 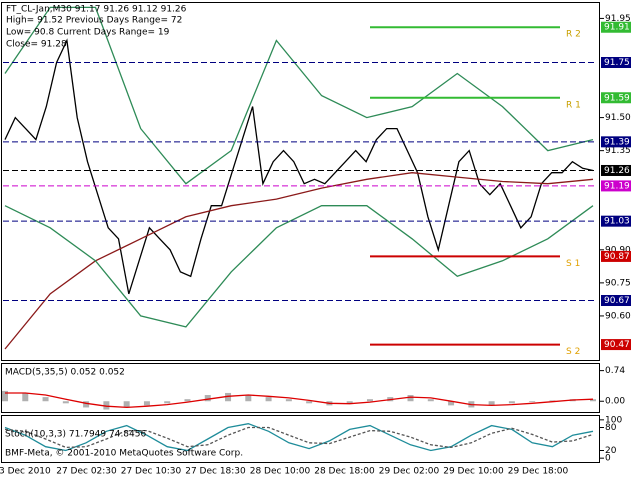 I want to click on info: Low= 90.8 Current Days Range= 19, so click(x=88, y=33).